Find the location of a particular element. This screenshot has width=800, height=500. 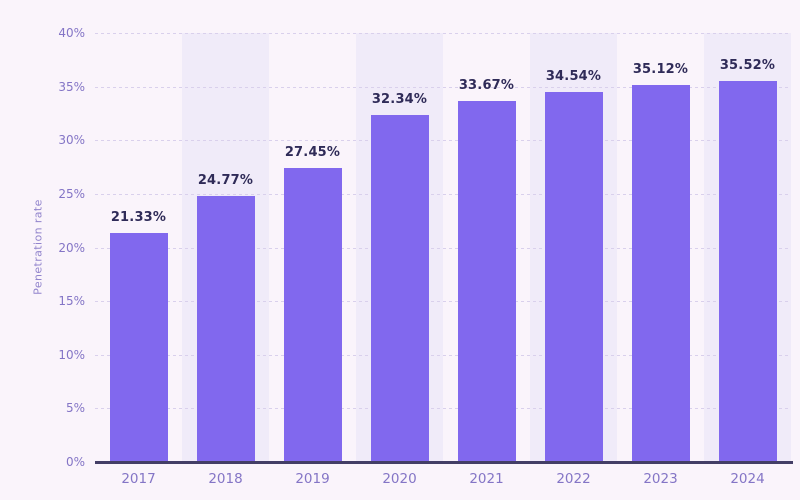

bar-value-label-2023: 35.12% is located at coordinates (660, 70).